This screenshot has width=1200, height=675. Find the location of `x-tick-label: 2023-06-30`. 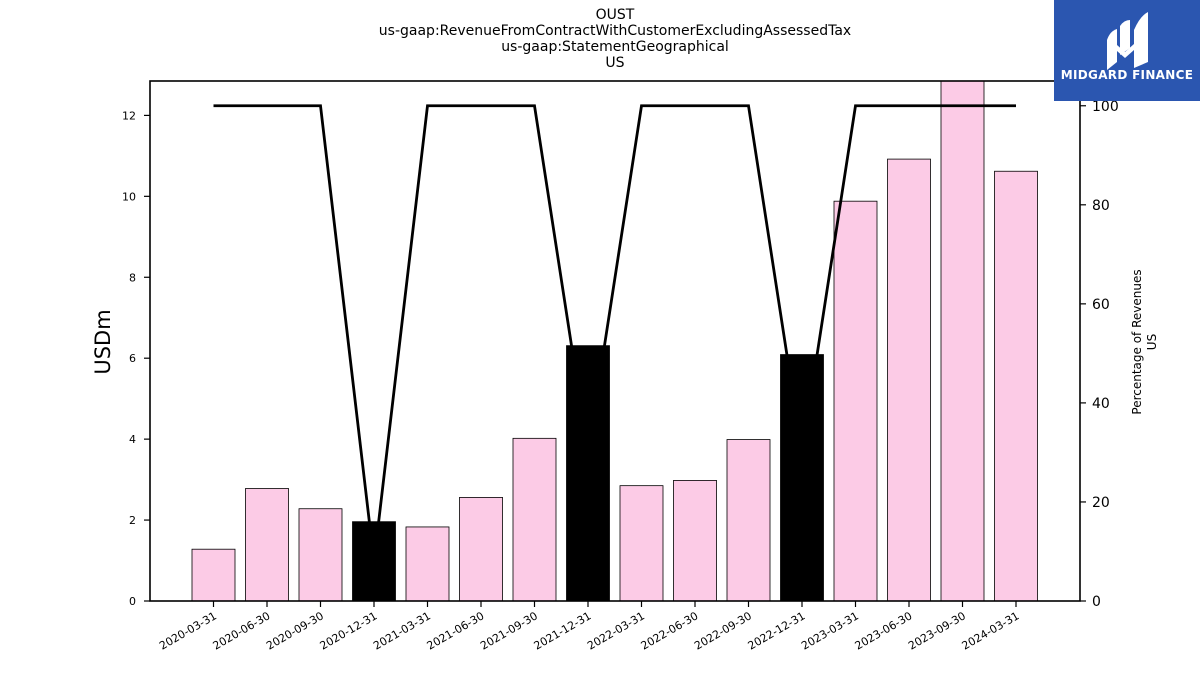

x-tick-label: 2023-06-30 is located at coordinates (884, 630).